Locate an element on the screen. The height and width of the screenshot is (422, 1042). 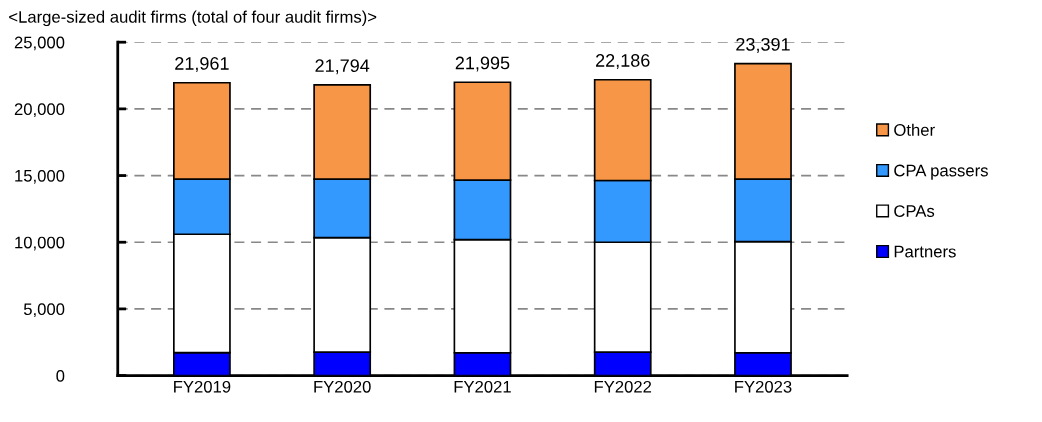
legend-label: CPAs is located at coordinates (914, 211).